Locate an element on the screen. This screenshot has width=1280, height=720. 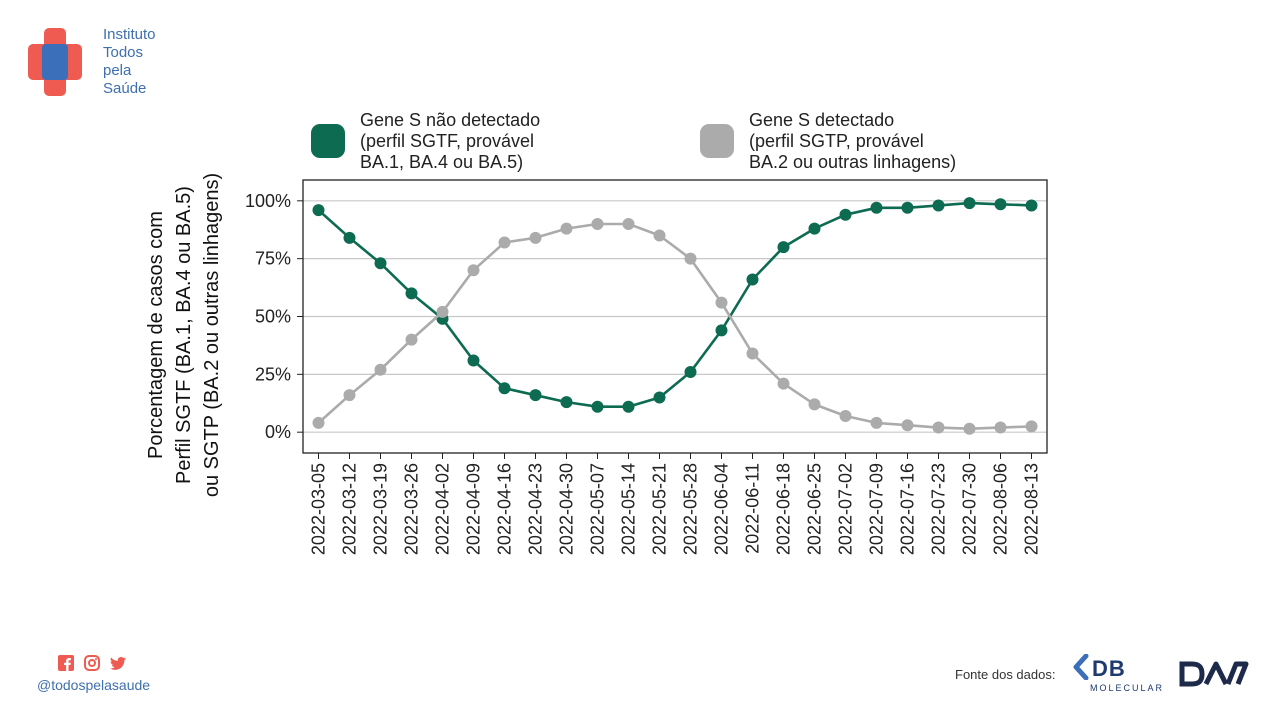
db-logo-text: DB is located at coordinates (1109, 668).